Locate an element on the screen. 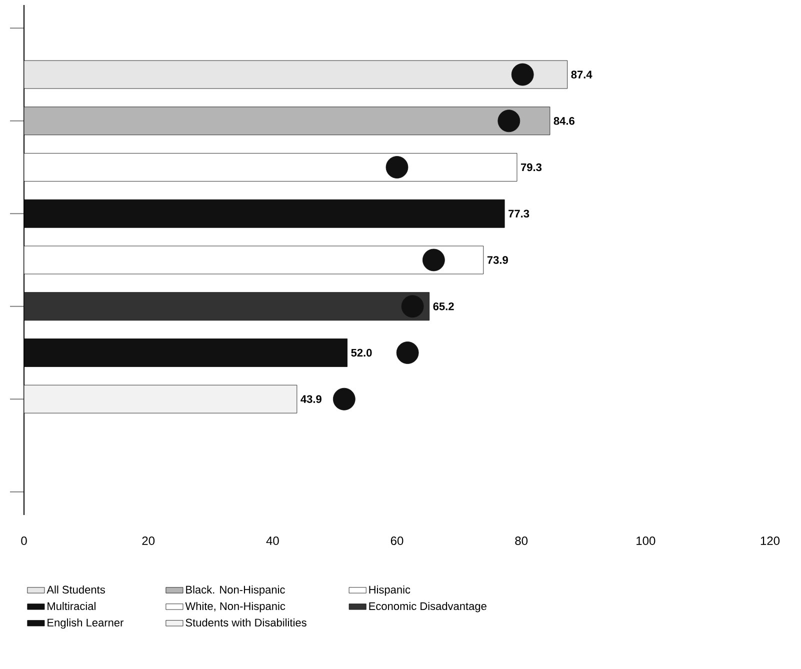  legend-label: Multiracial is located at coordinates (72, 606).